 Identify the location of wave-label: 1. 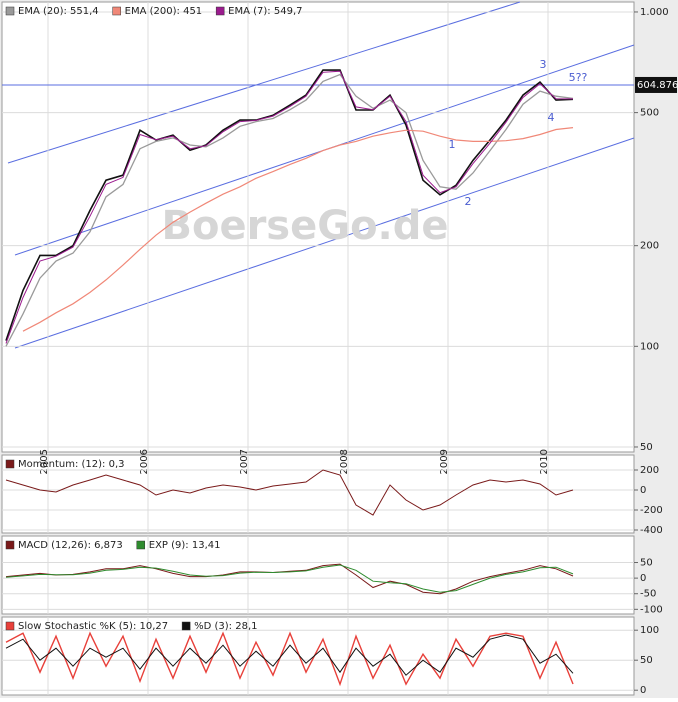
(452, 144).